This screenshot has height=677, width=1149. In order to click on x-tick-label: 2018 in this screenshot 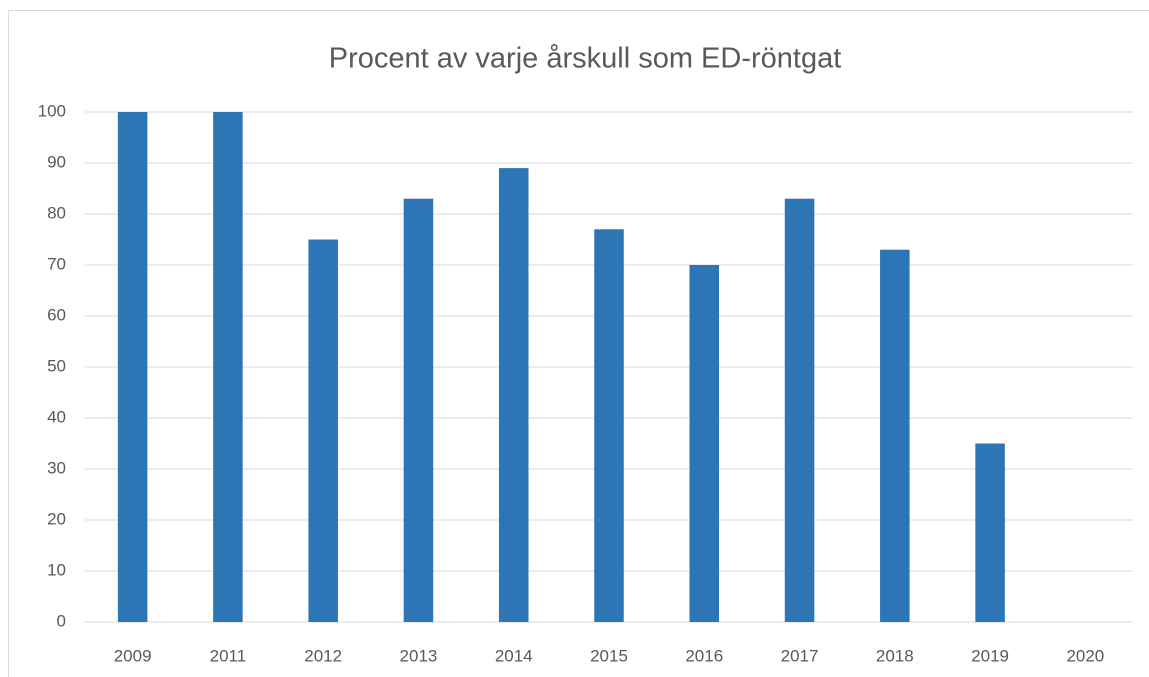, I will do `click(895, 655)`.